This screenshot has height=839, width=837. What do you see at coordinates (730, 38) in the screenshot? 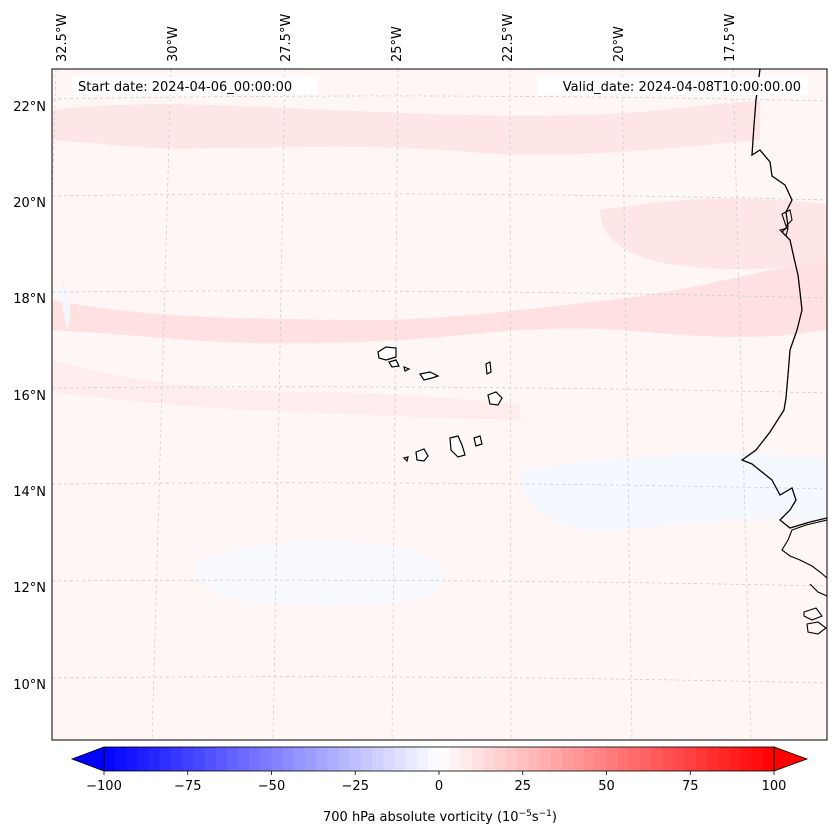
I see `lon-label-17-5w: 17.5°W` at bounding box center [730, 38].